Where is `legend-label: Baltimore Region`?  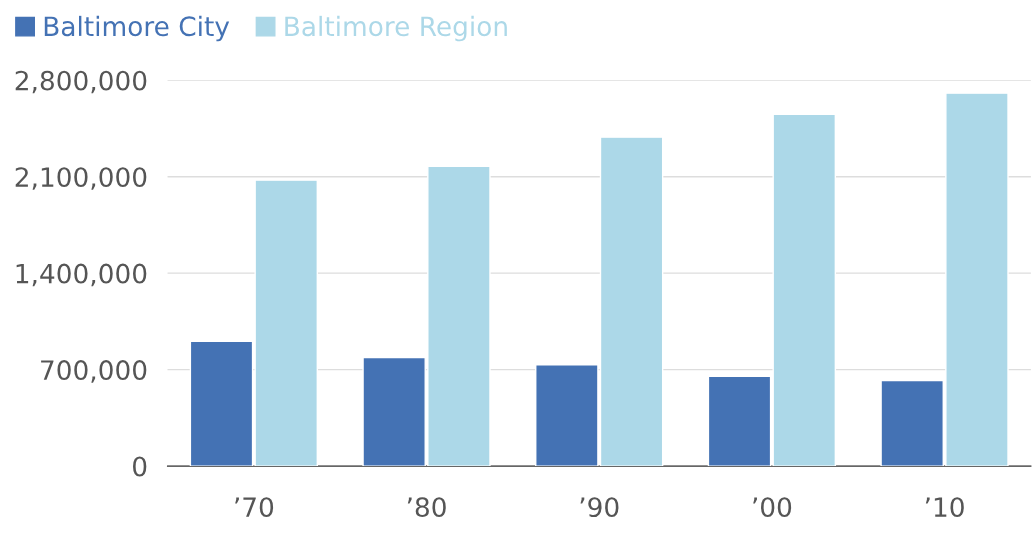 legend-label: Baltimore Region is located at coordinates (396, 28).